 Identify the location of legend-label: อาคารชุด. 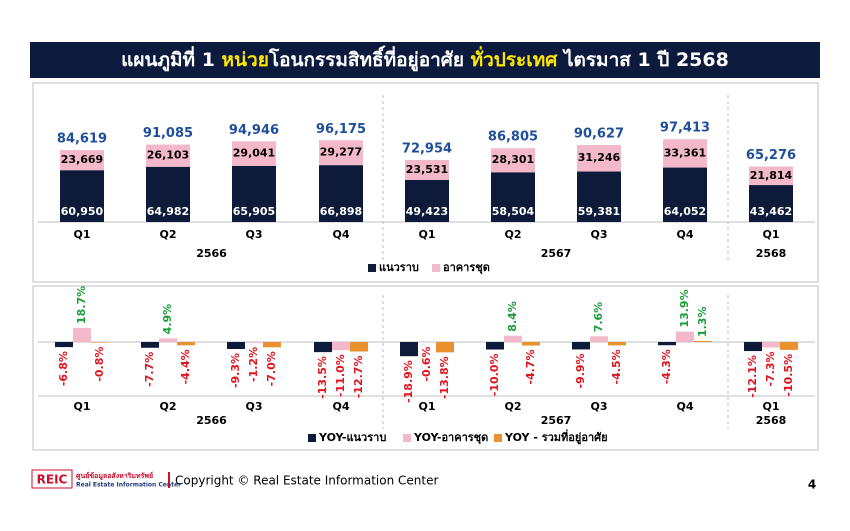
(466, 268).